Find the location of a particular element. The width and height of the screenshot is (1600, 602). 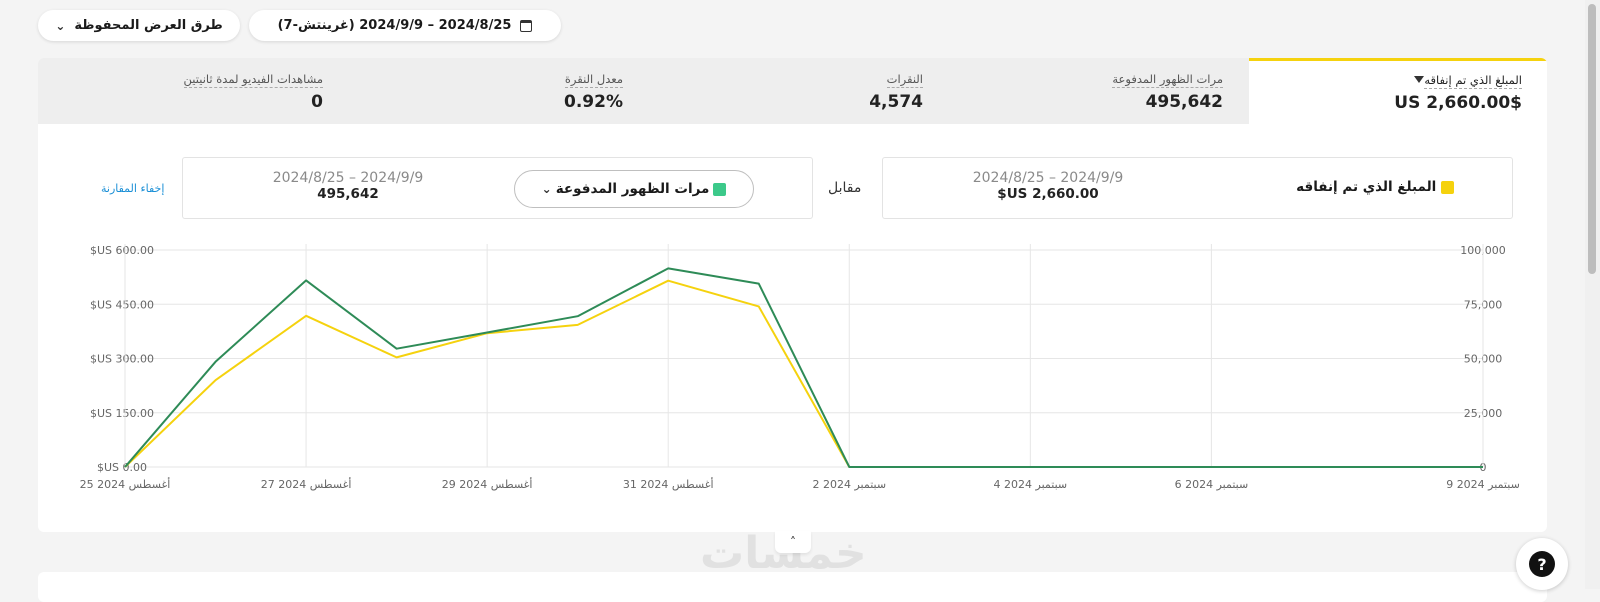

versus-label: مقابل is located at coordinates (845, 188).